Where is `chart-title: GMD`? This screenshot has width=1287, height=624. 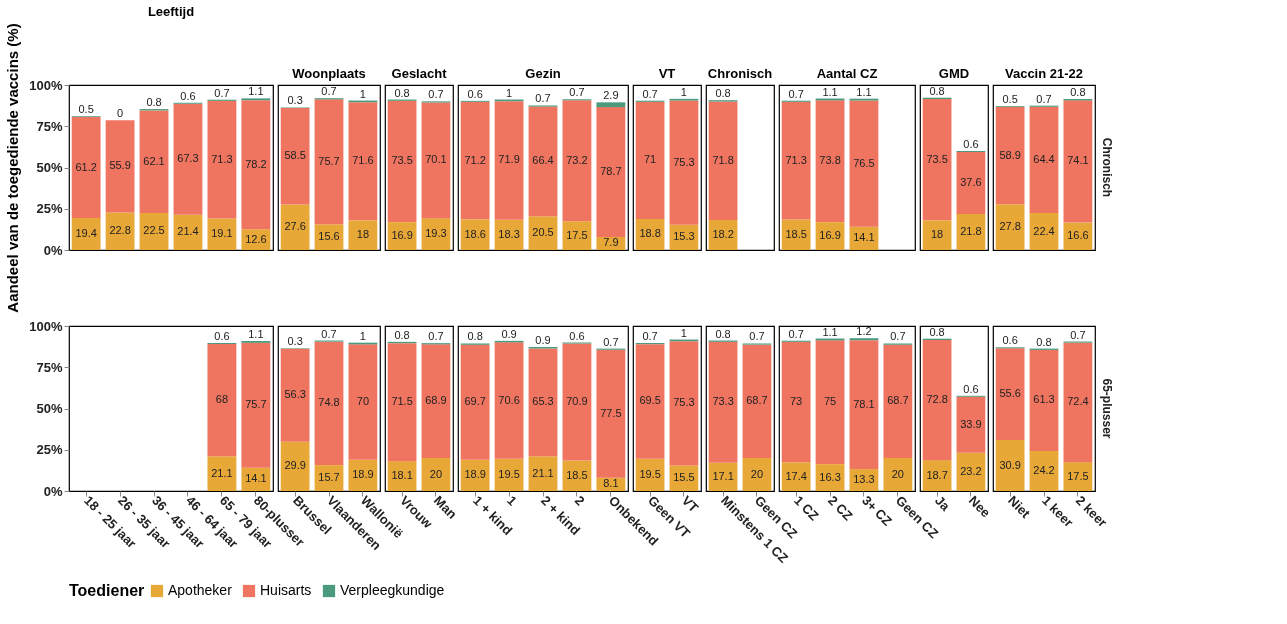
chart-title: GMD is located at coordinates (954, 73).